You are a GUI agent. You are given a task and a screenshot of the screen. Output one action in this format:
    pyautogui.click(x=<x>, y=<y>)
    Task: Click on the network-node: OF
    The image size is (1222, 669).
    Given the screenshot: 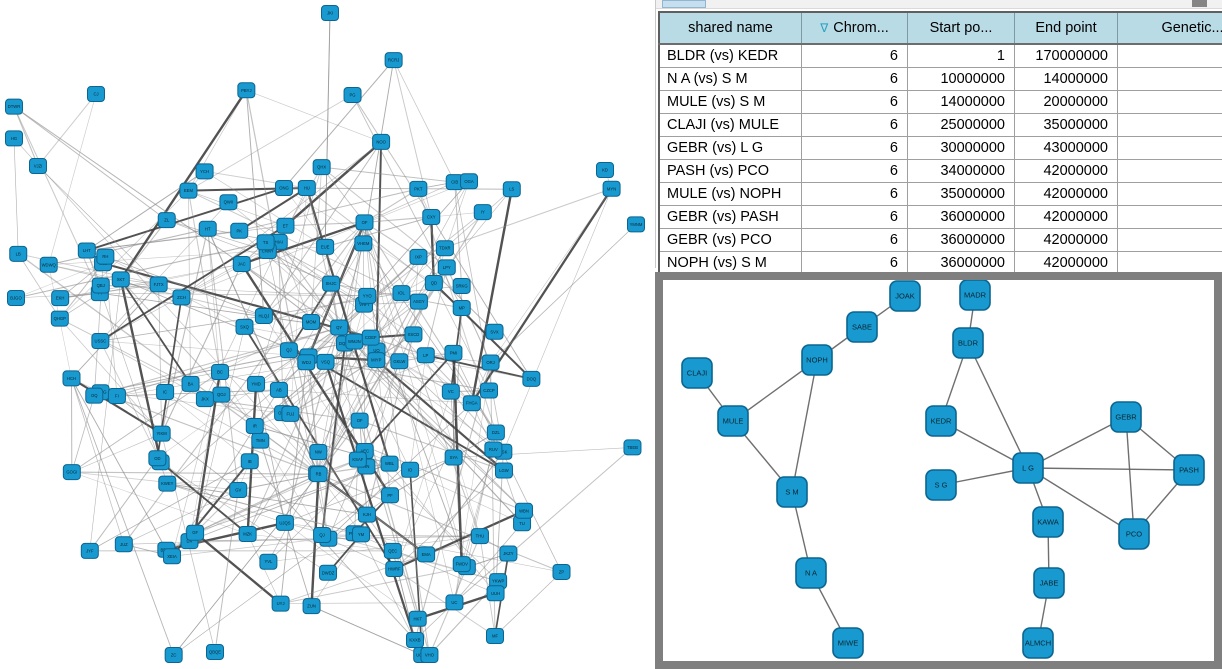 What is the action you would take?
    pyautogui.click(x=359, y=420)
    